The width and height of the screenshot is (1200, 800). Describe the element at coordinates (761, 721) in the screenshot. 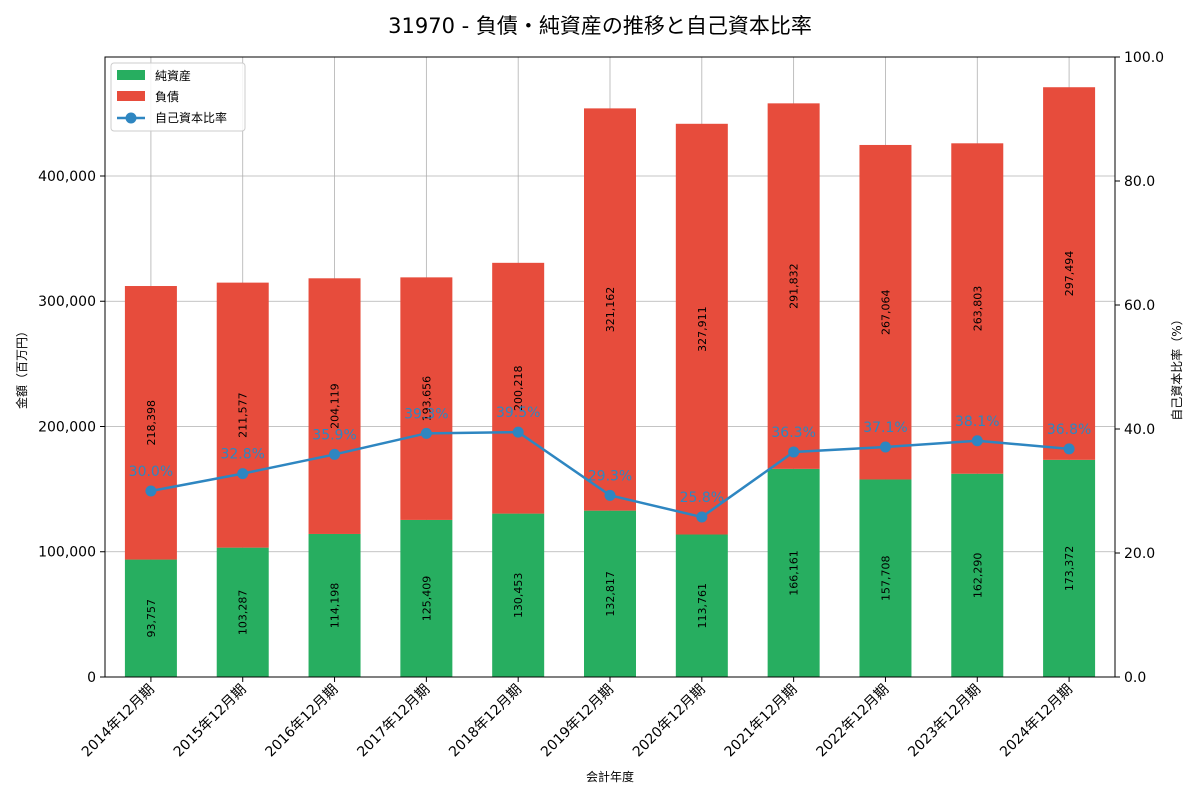

I see `x-tick-label: 2021年12月期` at that location.